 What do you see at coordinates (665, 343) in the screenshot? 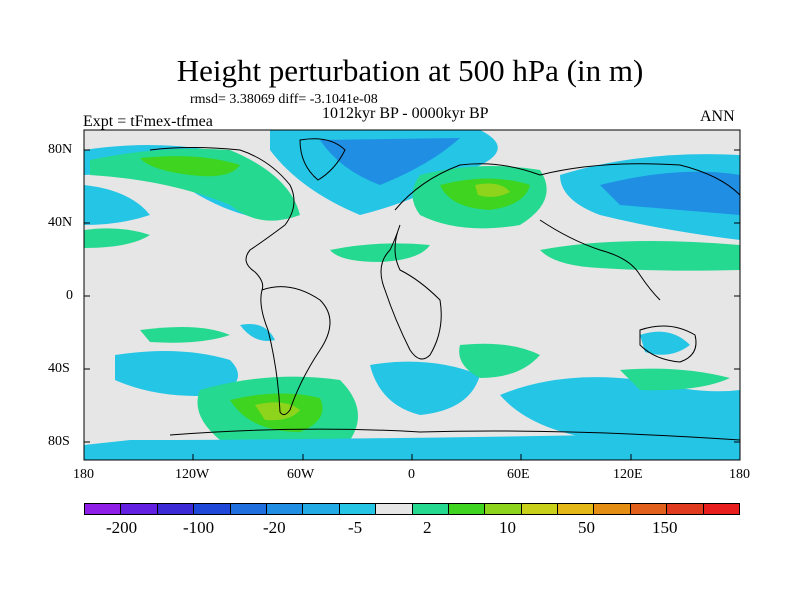
I see `contour-neg-australia` at bounding box center [665, 343].